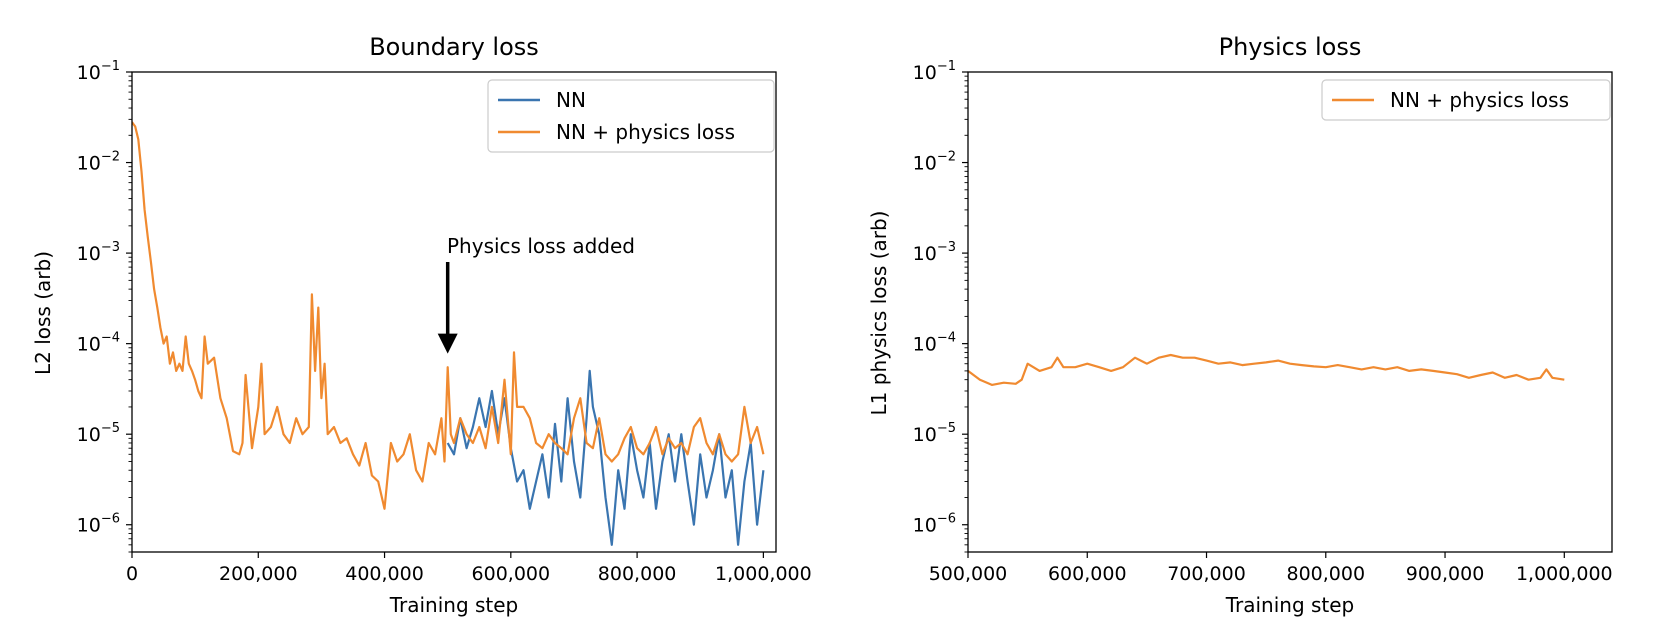 This screenshot has height=644, width=1664. I want to click on annotation-text: Physics loss added, so click(541, 246).